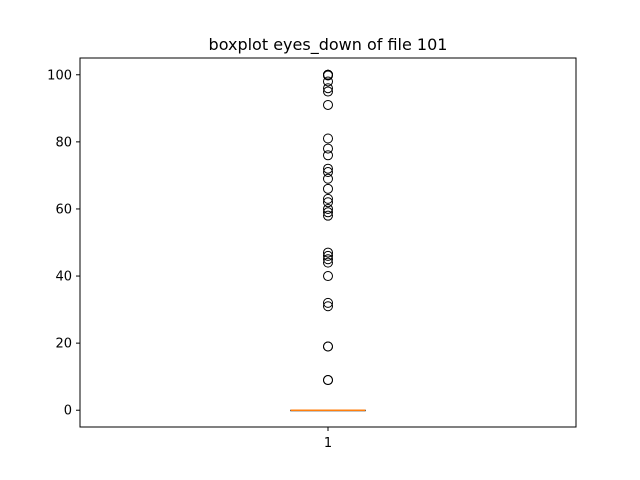  I want to click on x-tick-label: 1, so click(328, 443).